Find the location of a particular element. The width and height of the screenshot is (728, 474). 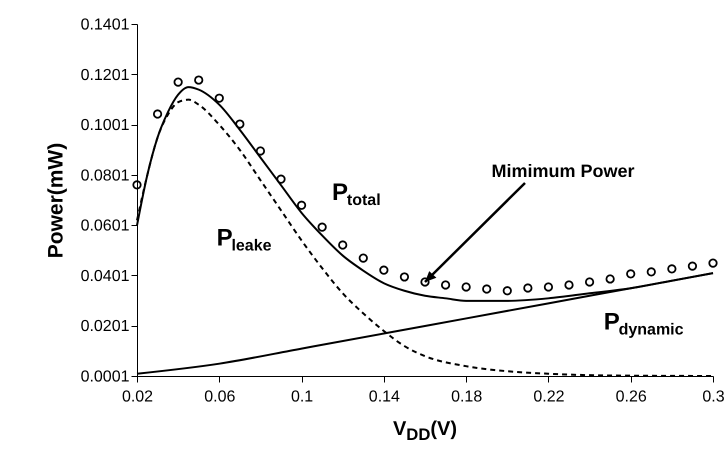

x-tick-label: 0.14 is located at coordinates (384, 397).